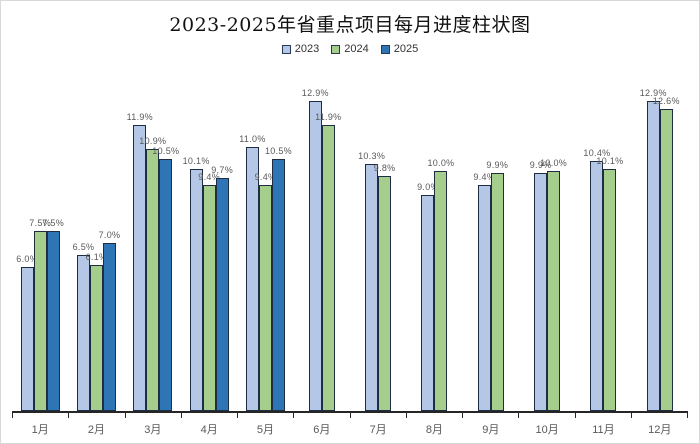 This screenshot has width=700, height=444. Describe the element at coordinates (547, 430) in the screenshot. I see `category-label-10月: 10月` at that location.